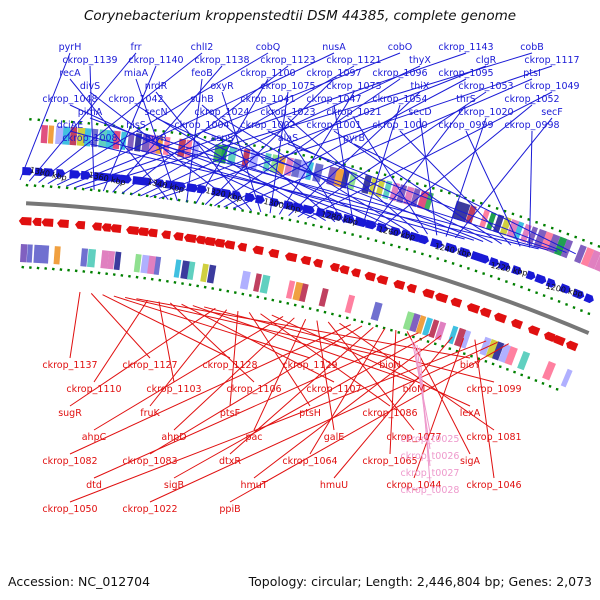  What do you see at coordinates (79, 581) in the screenshot?
I see `accession-text: Accession: NC_012704` at bounding box center [79, 581].